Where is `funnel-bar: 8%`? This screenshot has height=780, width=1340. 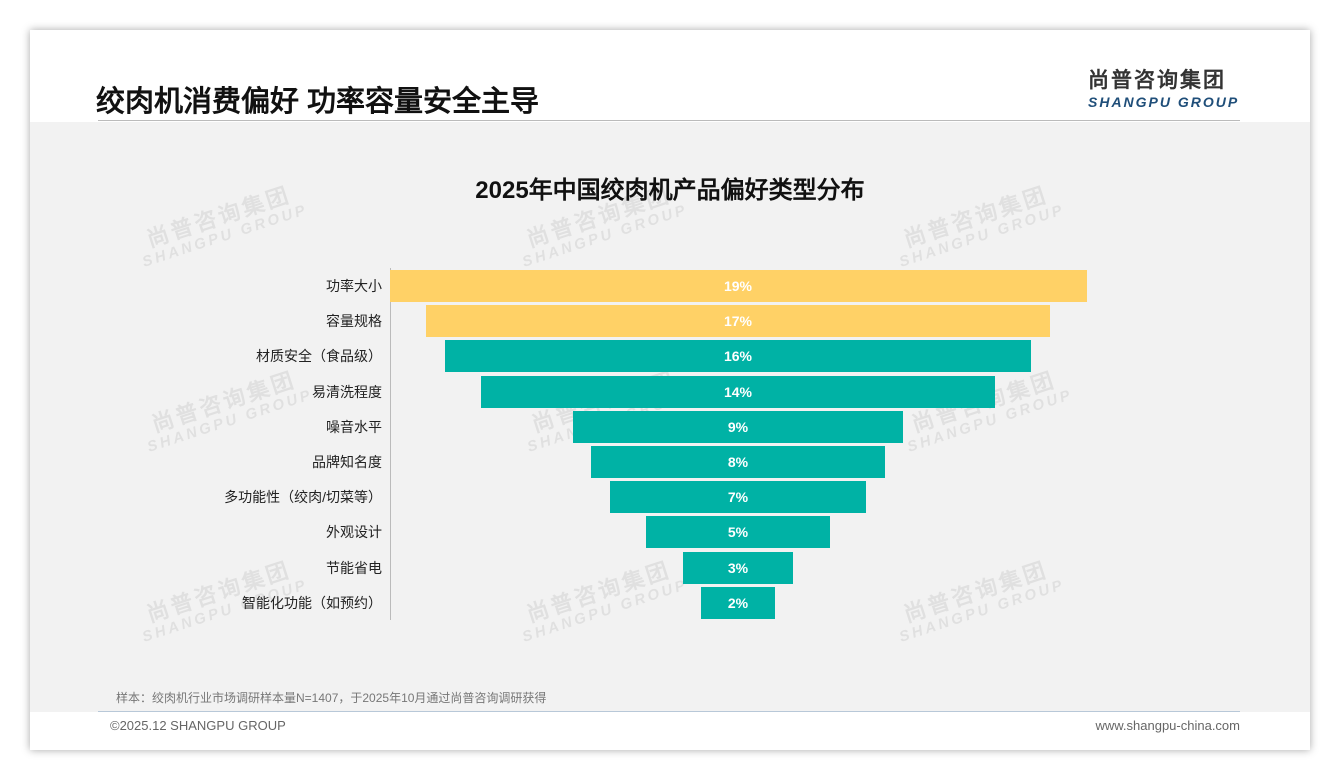
funnel-bar: 8% is located at coordinates (738, 462).